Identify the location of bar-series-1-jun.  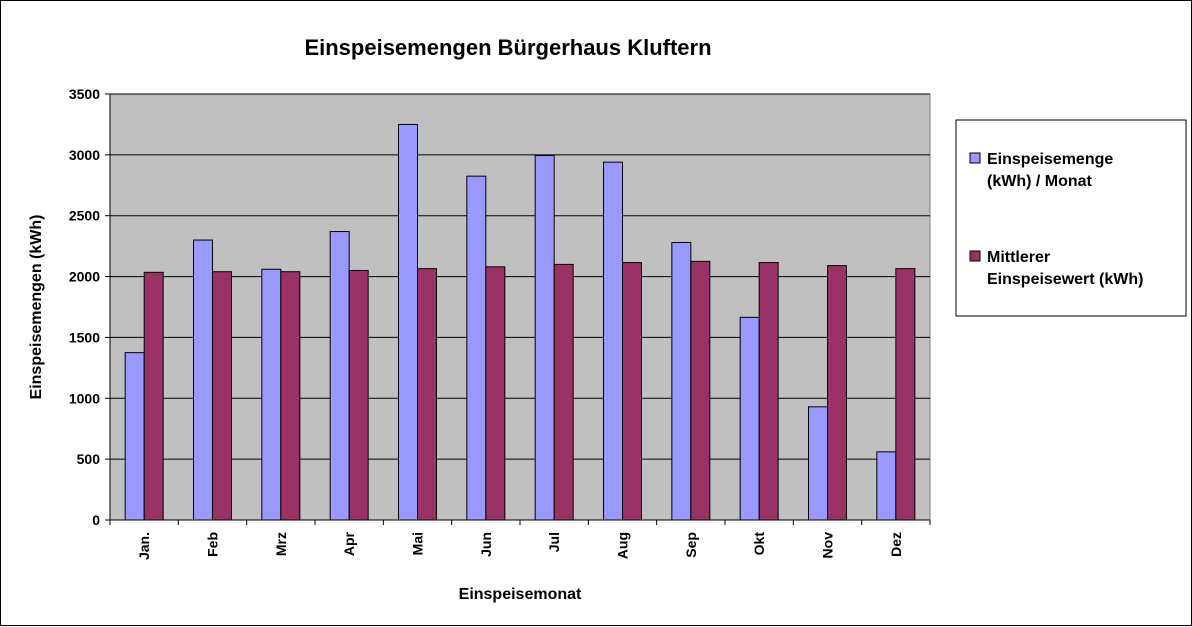
(476, 348).